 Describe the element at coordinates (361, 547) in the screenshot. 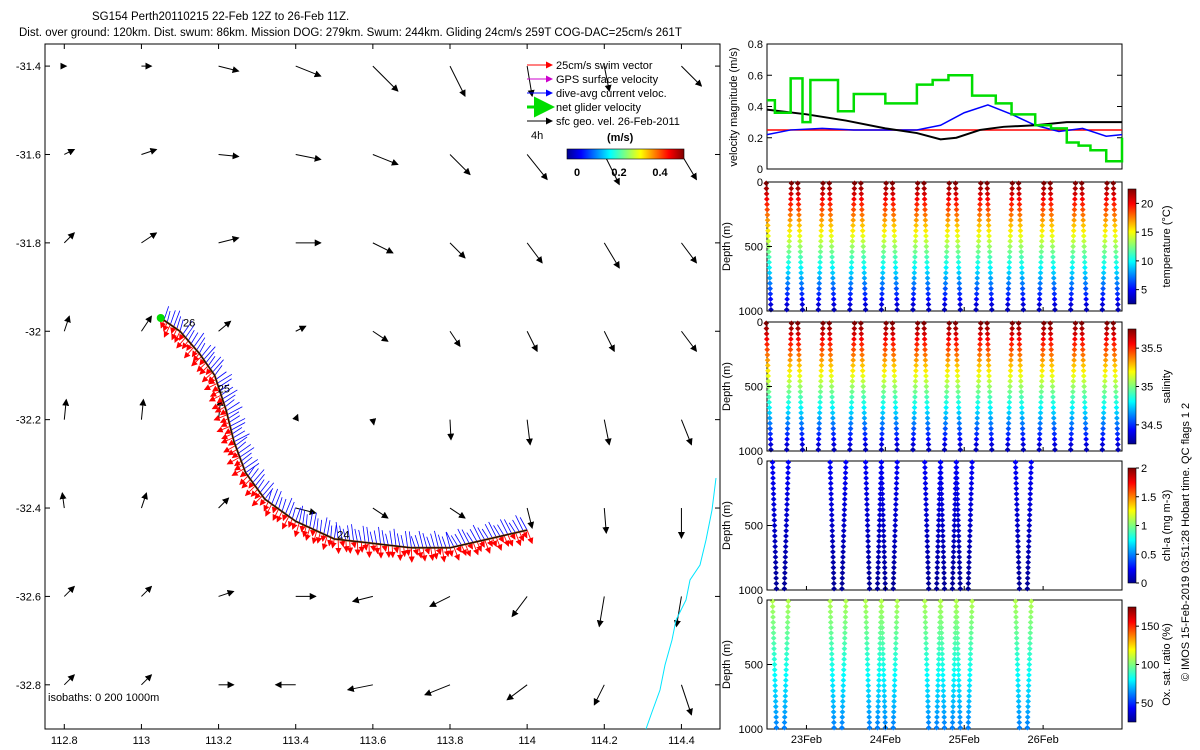

I see `swim-vector` at that location.